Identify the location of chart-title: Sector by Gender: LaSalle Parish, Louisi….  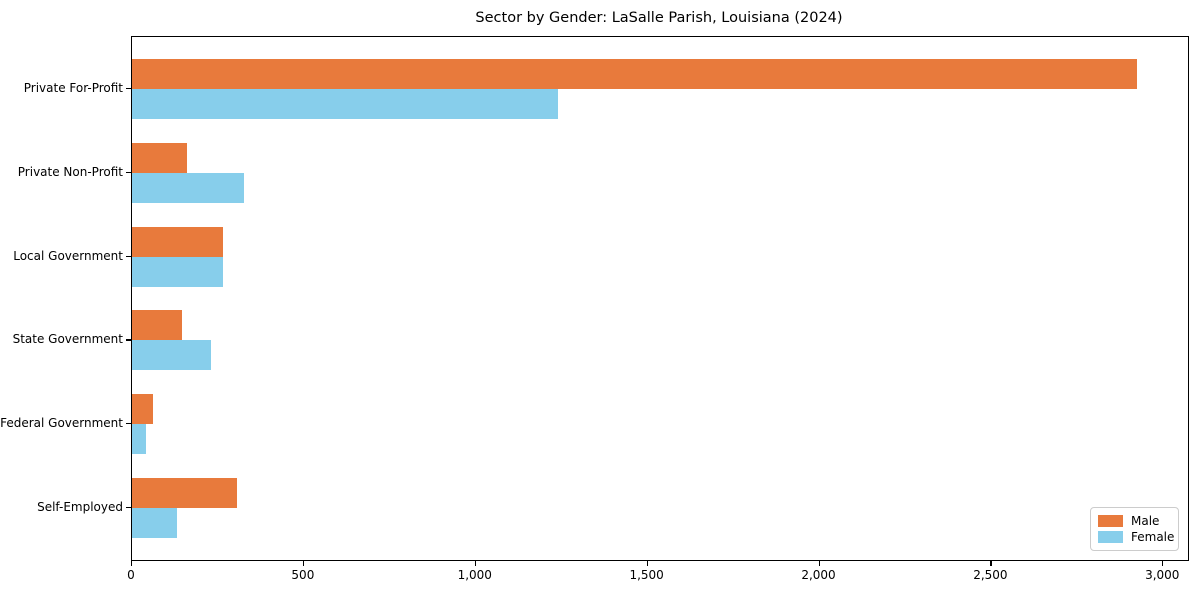
(659, 18).